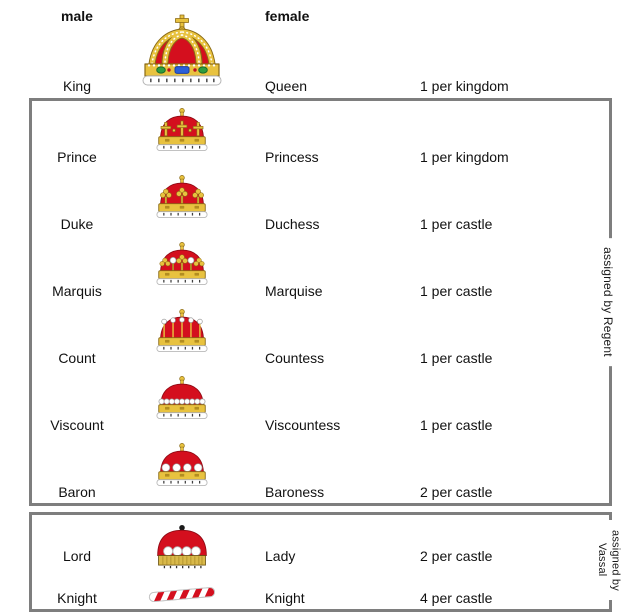  I want to click on baron-coronet-icon, so click(182, 464).